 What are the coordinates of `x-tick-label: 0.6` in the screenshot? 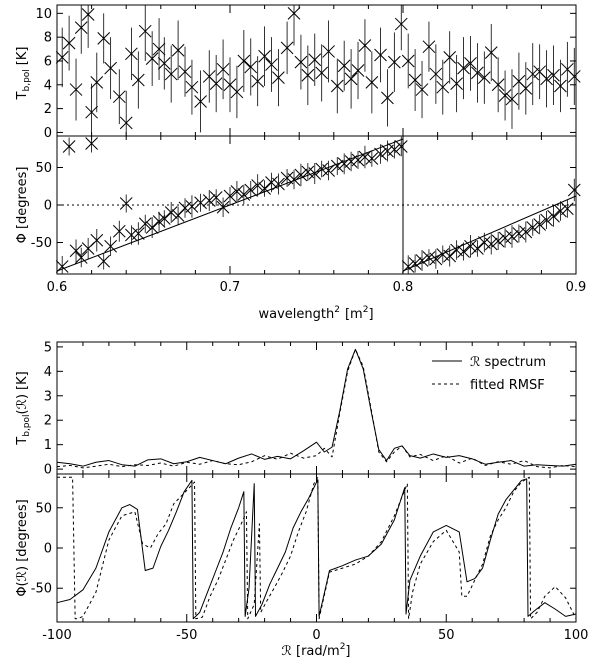 It's located at (57, 287).